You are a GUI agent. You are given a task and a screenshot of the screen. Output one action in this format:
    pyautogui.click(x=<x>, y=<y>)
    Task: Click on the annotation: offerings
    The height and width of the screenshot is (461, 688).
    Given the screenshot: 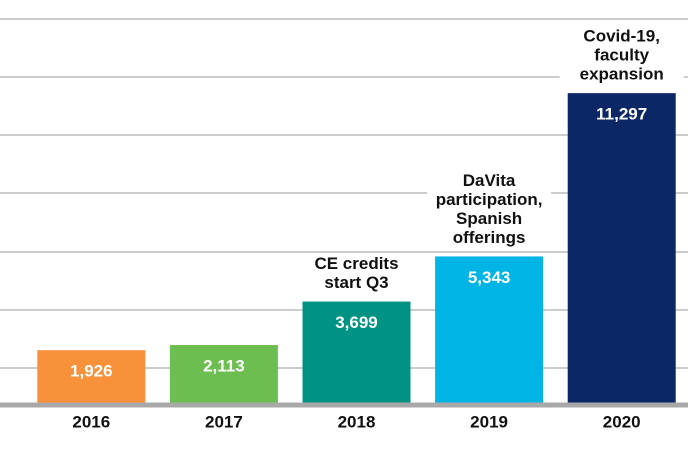 What is the action you would take?
    pyautogui.click(x=489, y=237)
    